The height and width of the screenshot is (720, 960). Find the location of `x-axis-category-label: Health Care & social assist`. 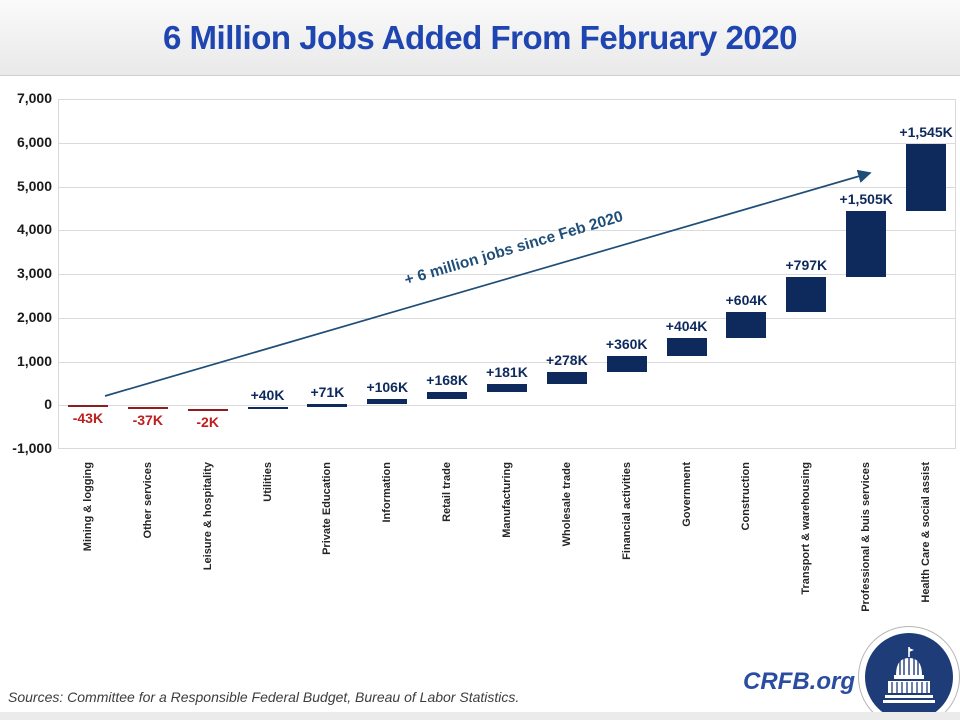

x-axis-category-label: Health Care & social assist is located at coordinates (926, 532).